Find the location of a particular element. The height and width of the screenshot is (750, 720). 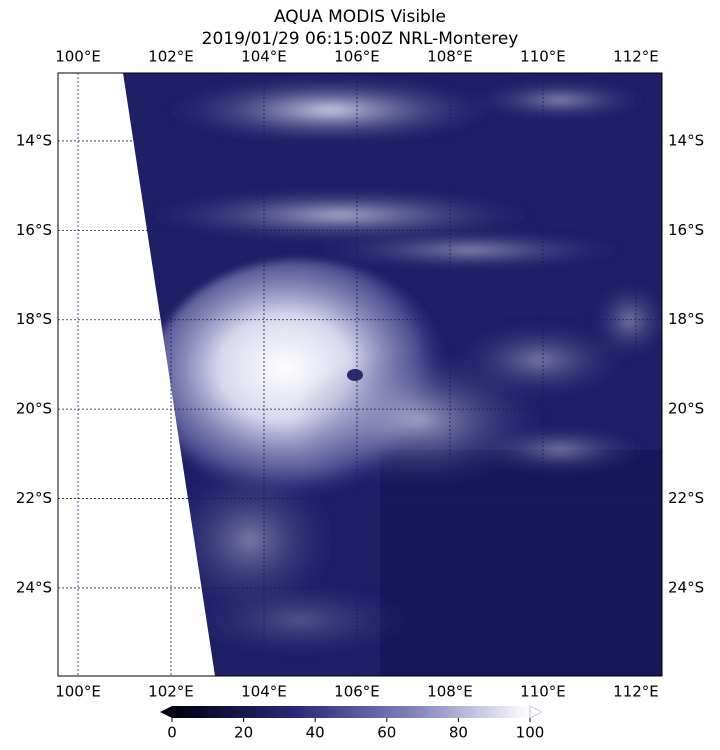

colorbar-label: 0 is located at coordinates (172, 733).